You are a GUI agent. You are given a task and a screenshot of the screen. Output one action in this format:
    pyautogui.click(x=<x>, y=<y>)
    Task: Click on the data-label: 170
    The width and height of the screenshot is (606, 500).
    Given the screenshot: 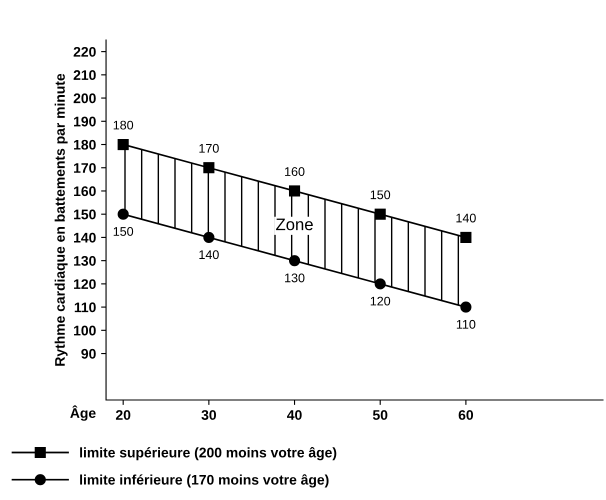 What is the action you would take?
    pyautogui.click(x=209, y=148)
    